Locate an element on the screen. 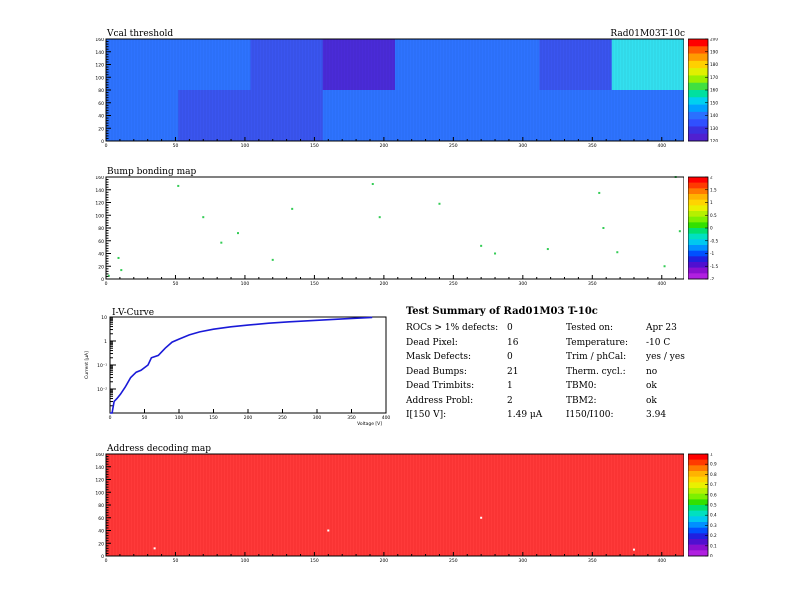 This screenshot has width=792, height=612. y-tick-label: 100 is located at coordinates (99, 216).